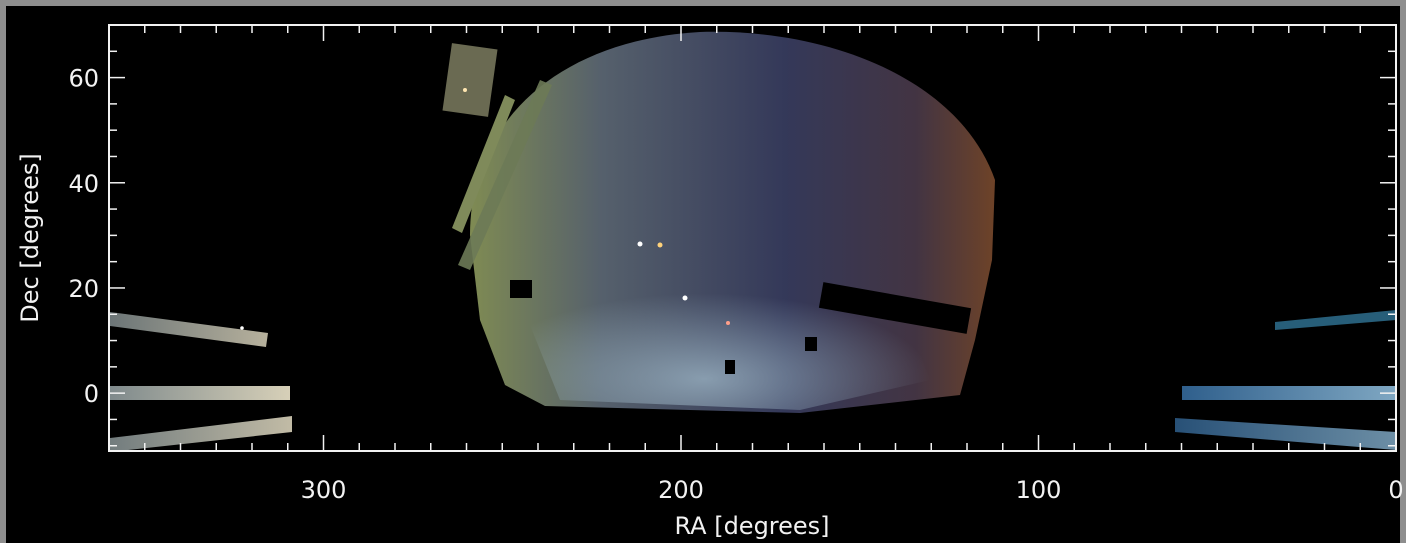  What do you see at coordinates (1335, 320) in the screenshot?
I see `south-right-stripe-upper` at bounding box center [1335, 320].